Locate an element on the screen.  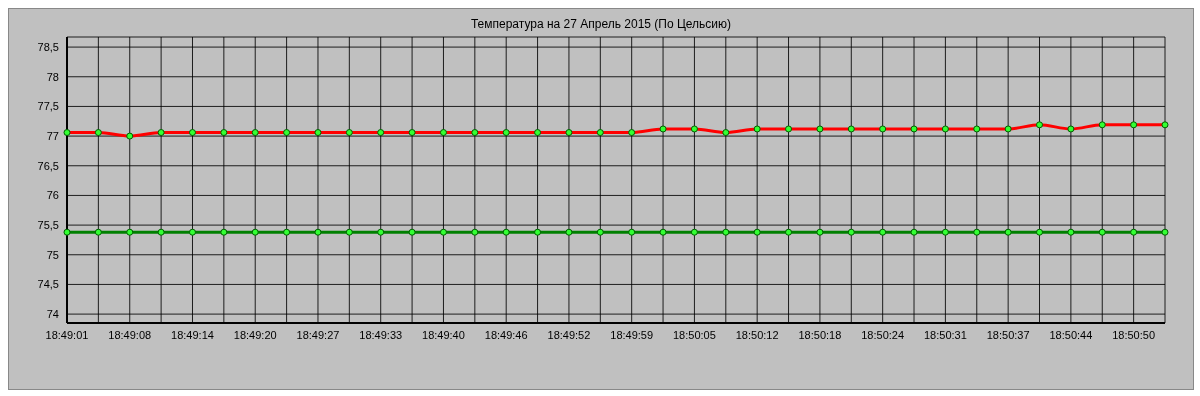
x-tick-label: 18:49:14 is located at coordinates (192, 334).